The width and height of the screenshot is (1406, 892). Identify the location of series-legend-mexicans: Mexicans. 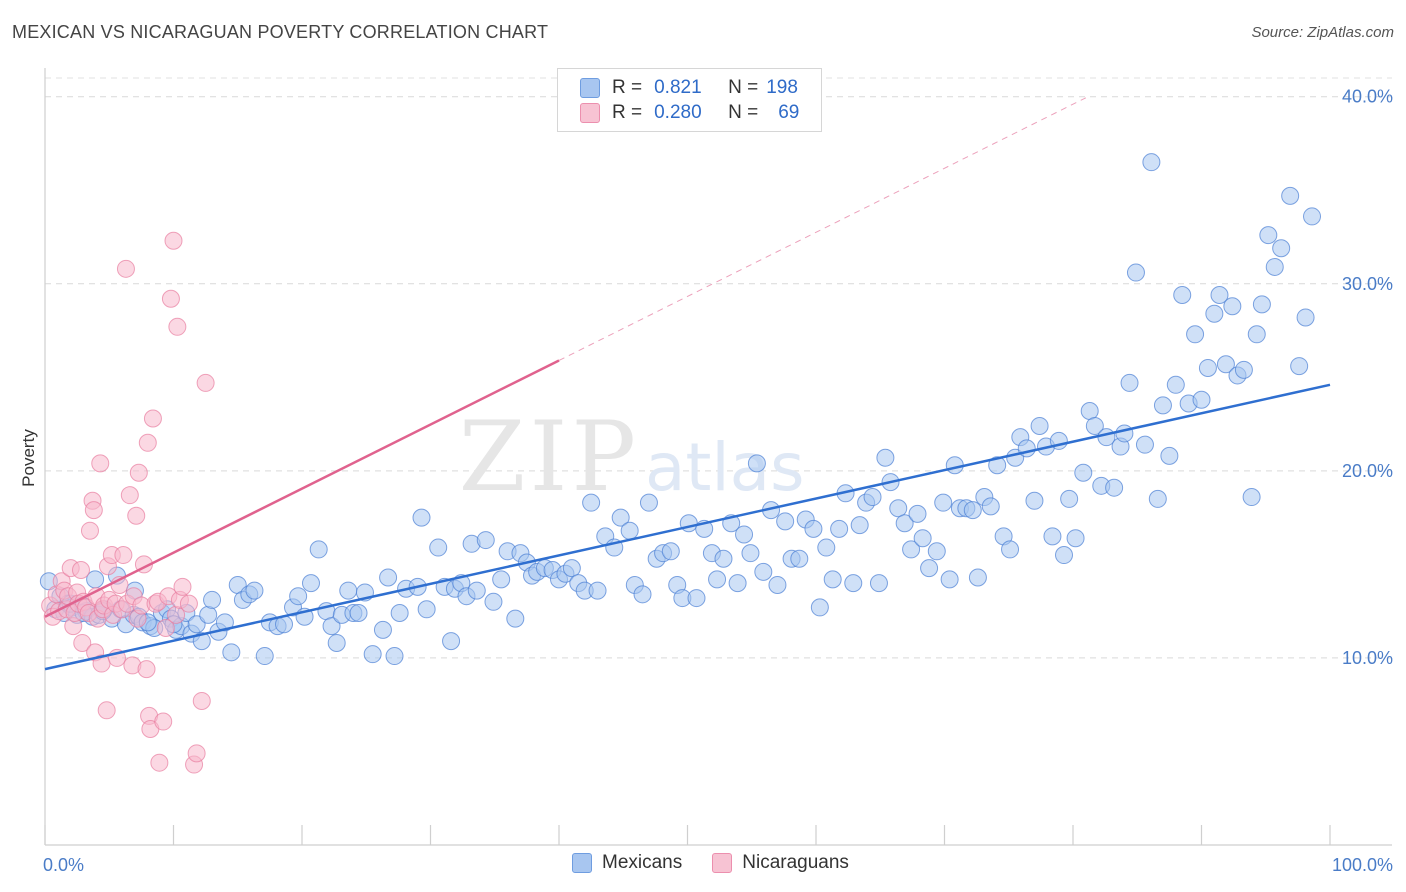
(627, 863).